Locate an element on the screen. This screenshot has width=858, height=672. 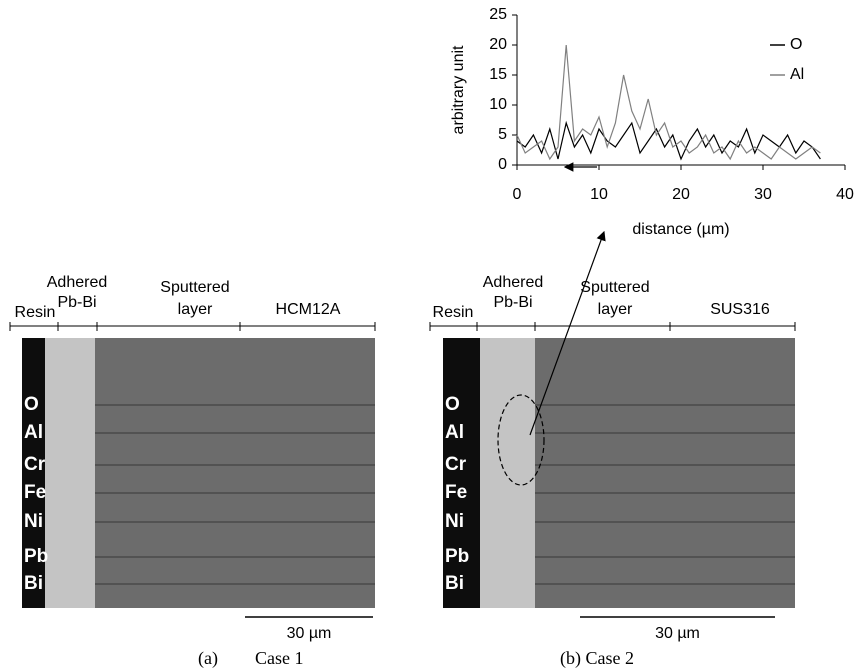
x-tick-label: 40 is located at coordinates (845, 194).